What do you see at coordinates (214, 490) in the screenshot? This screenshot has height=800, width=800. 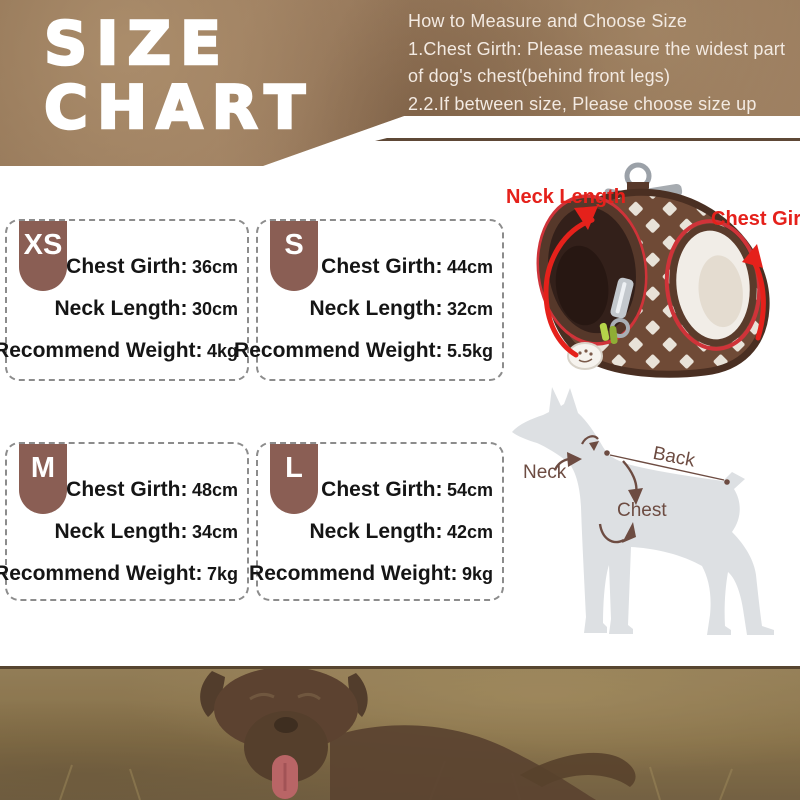 I see `chest-girth-value: 48cm` at bounding box center [214, 490].